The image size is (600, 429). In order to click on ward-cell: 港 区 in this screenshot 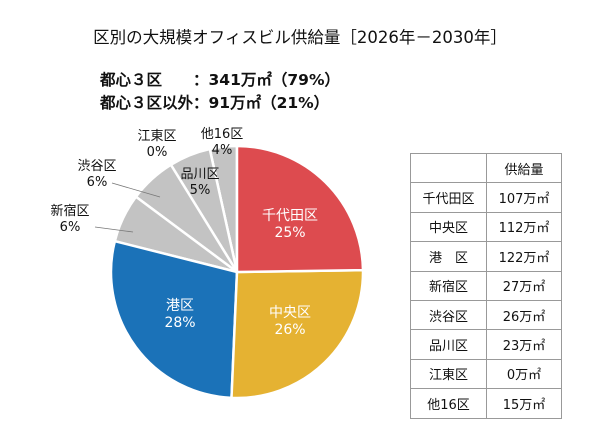, I will do `click(448, 256)`.